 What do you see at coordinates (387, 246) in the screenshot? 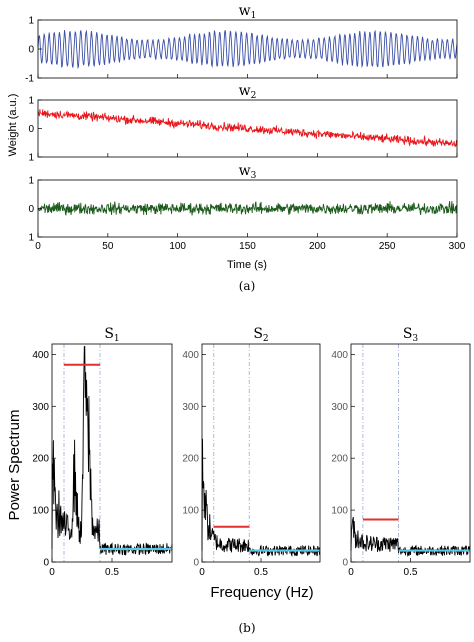
I see `x-tick-label: 250` at bounding box center [387, 246].